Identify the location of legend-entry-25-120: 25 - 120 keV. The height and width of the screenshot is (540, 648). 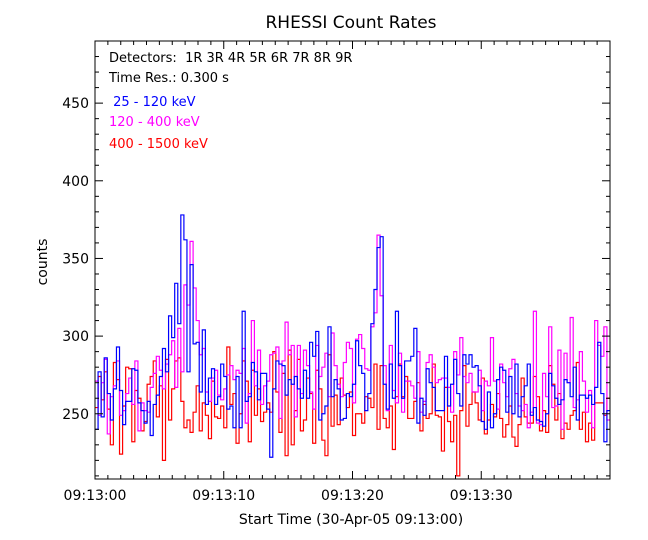
(152, 102).